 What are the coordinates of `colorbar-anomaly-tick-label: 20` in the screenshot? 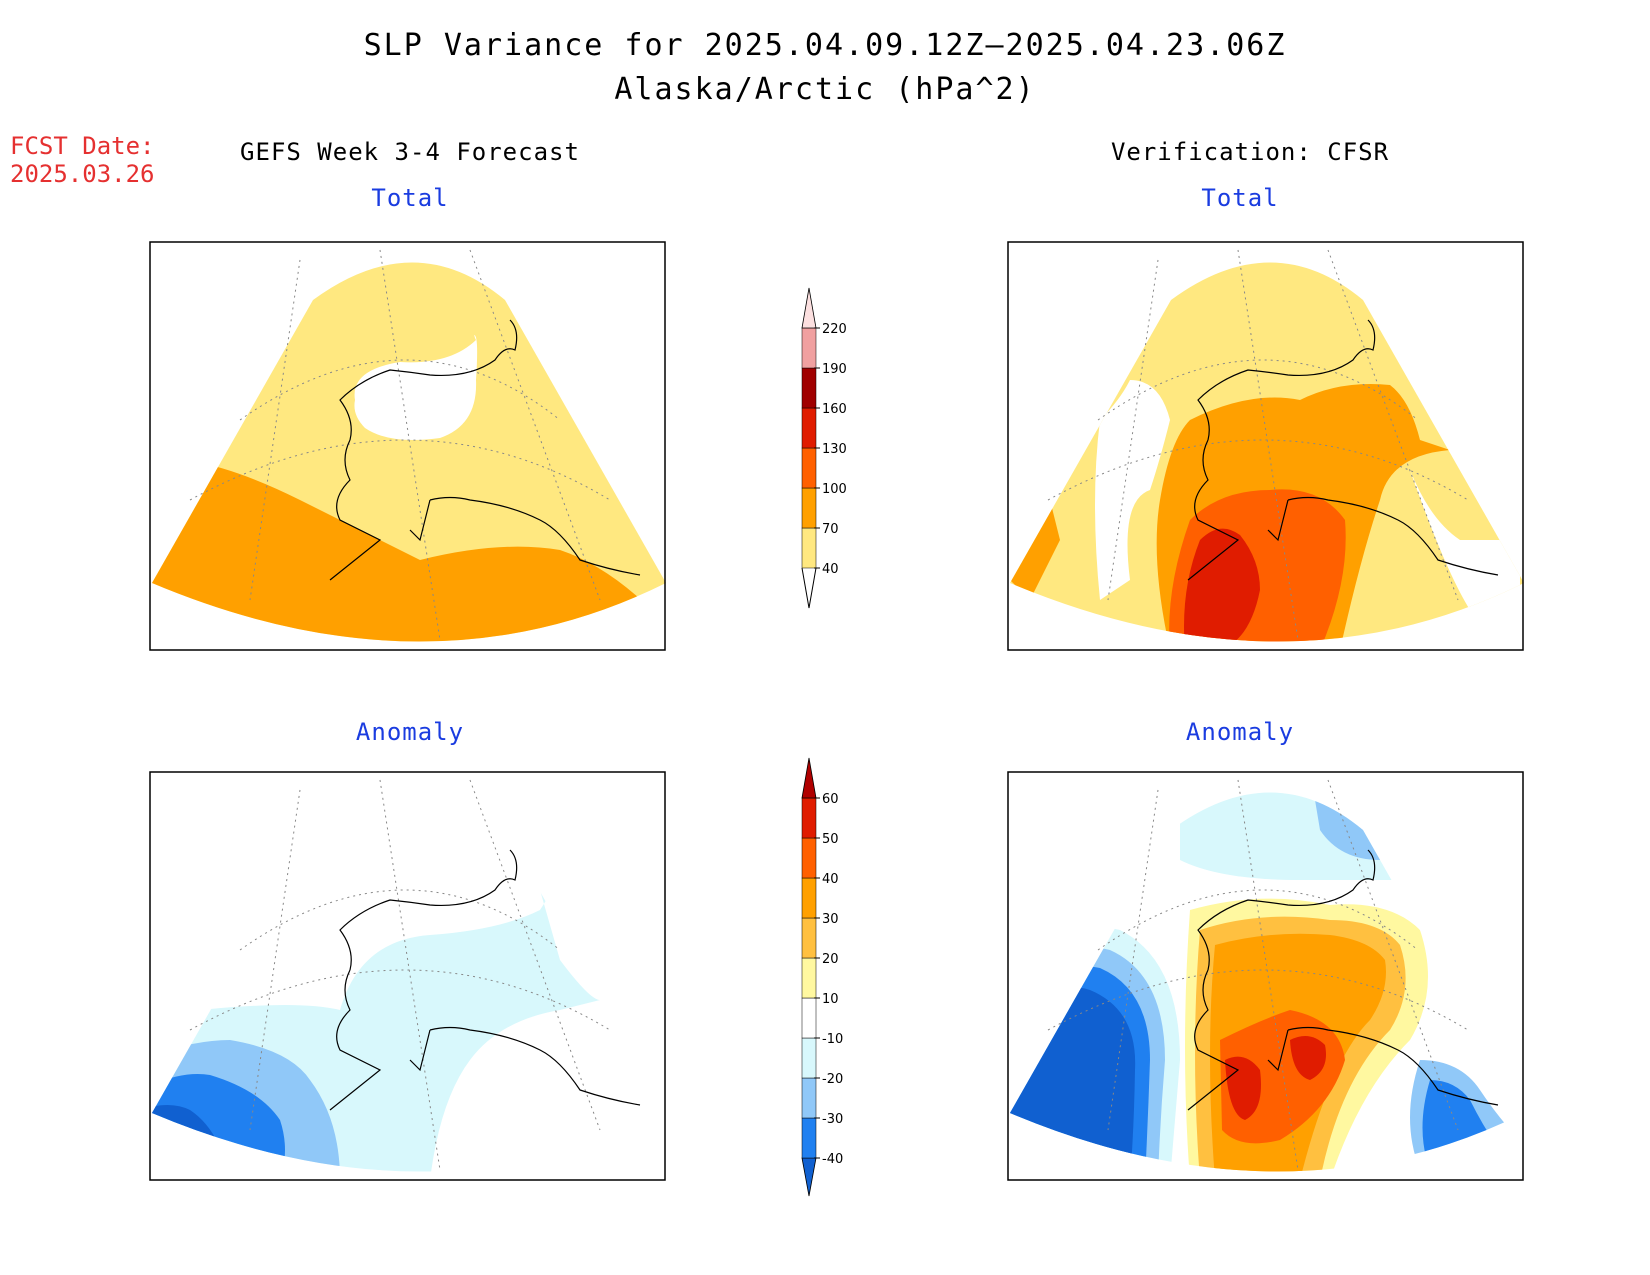 It's located at (830, 959).